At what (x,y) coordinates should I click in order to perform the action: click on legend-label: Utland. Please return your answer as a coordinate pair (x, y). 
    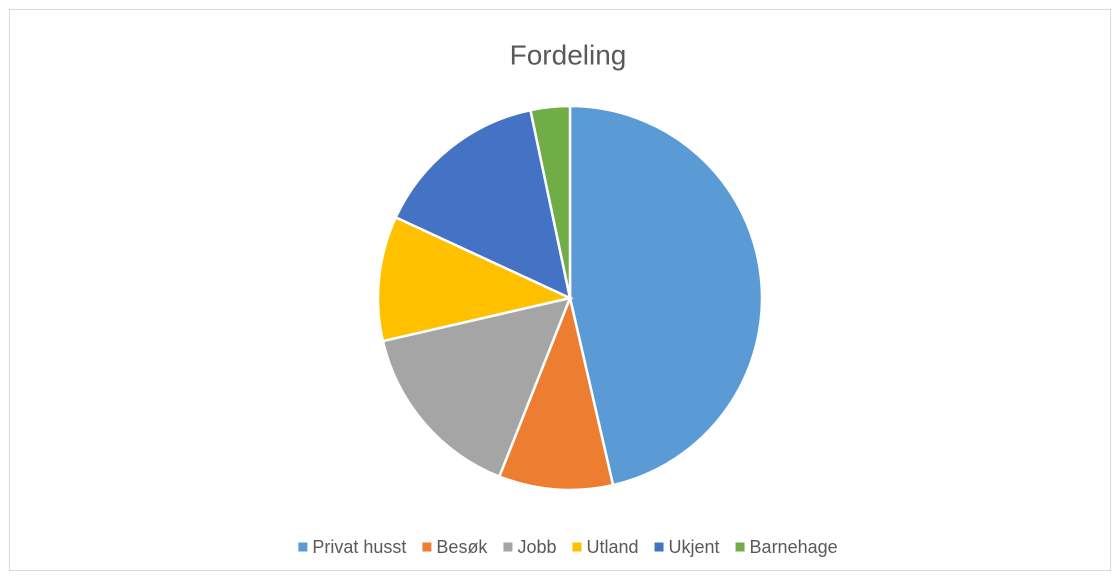
    Looking at the image, I should click on (612, 547).